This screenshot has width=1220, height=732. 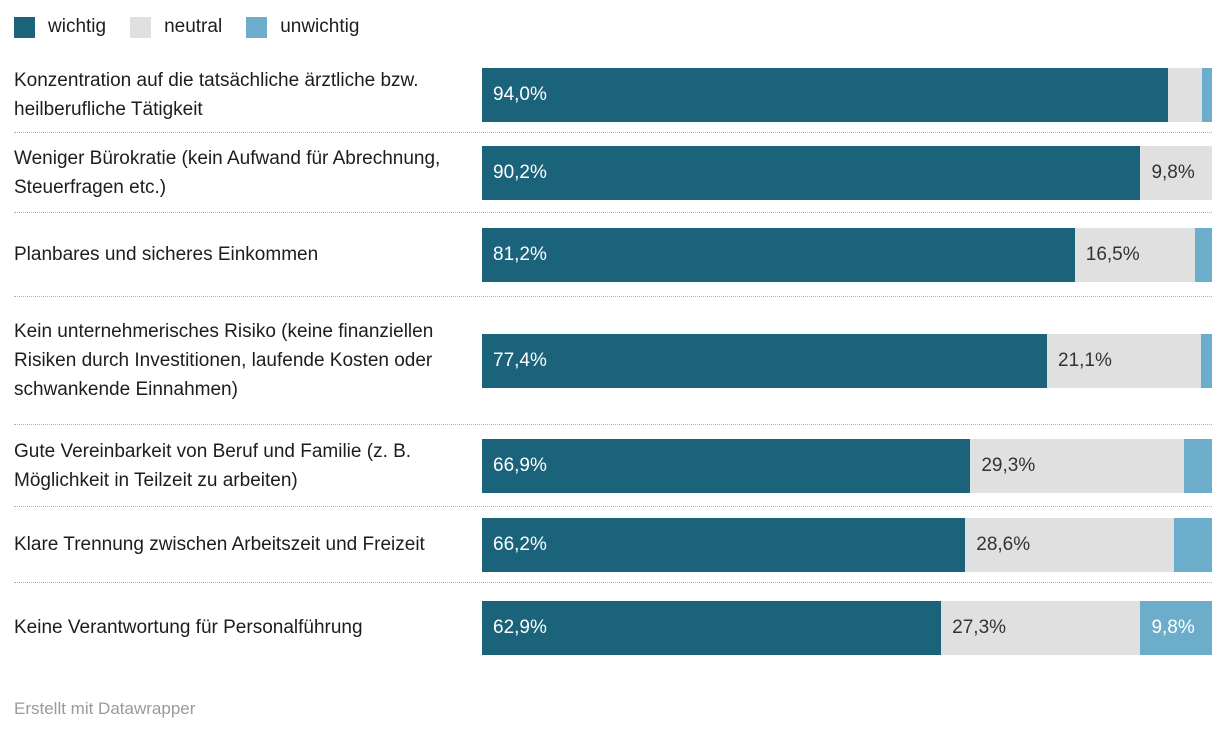 I want to click on stacked-bar: 94,0%, so click(x=847, y=94).